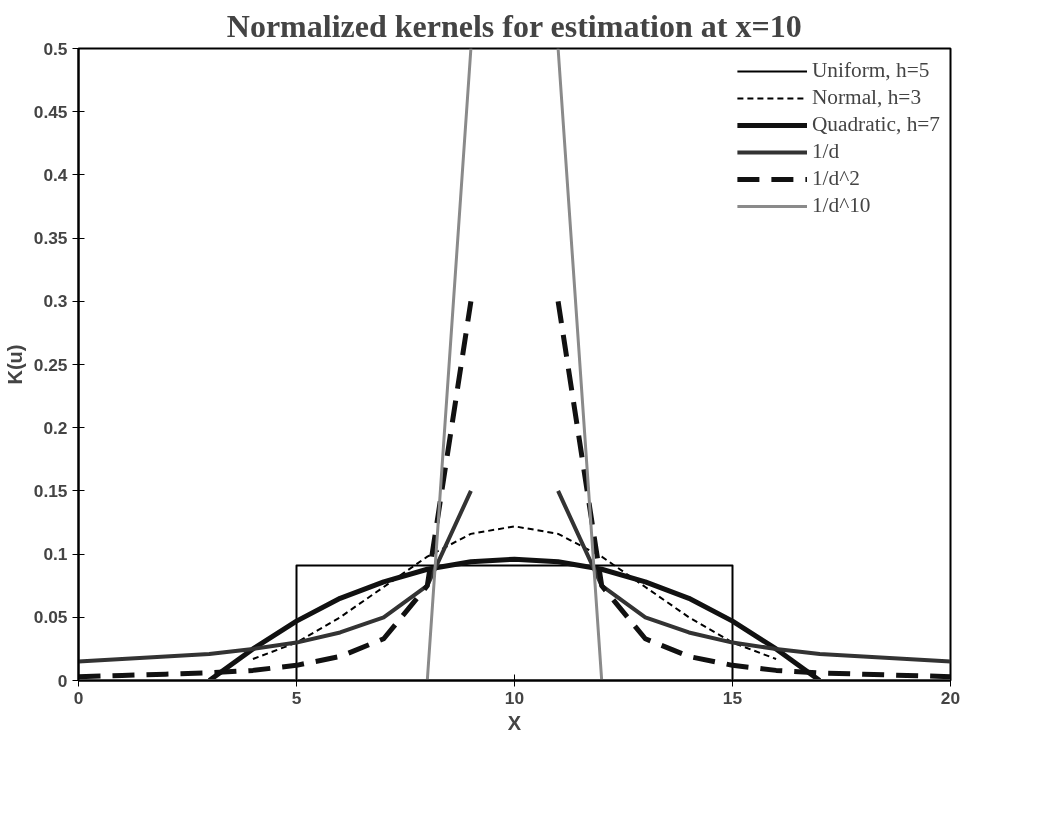  What do you see at coordinates (950, 697) in the screenshot?
I see `x-tick-label: 20` at bounding box center [950, 697].